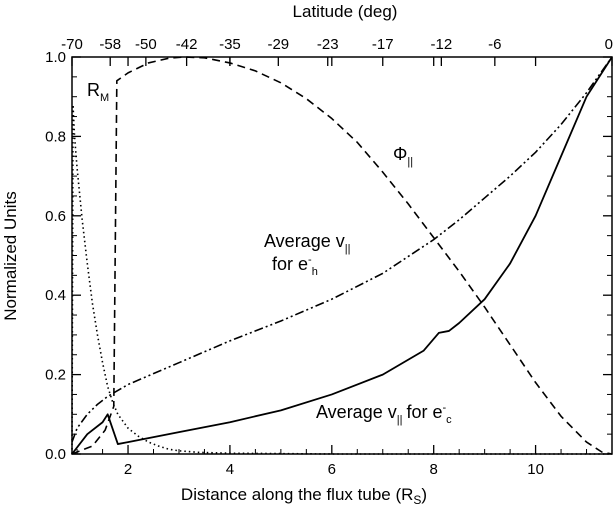  I want to click on y-tick-label: 1.0, so click(55, 57).